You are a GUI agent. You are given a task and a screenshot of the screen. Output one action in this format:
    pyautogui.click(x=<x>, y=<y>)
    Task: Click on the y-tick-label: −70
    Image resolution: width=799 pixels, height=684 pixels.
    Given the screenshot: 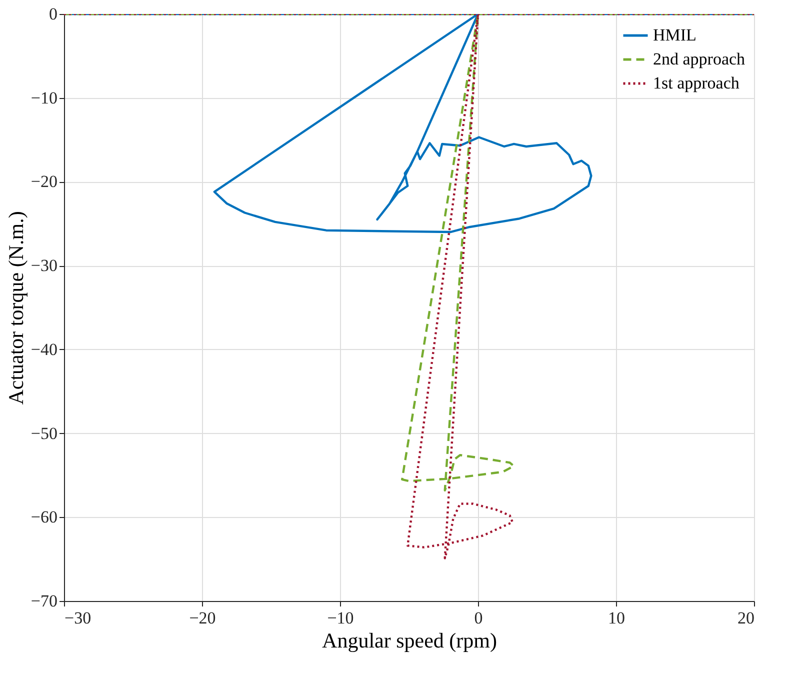 What is the action you would take?
    pyautogui.click(x=44, y=601)
    